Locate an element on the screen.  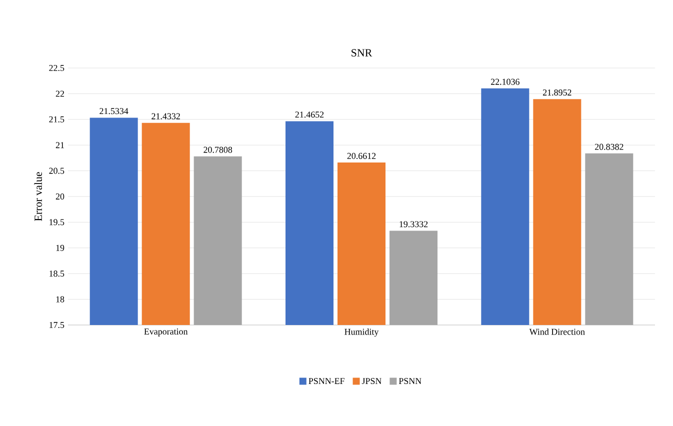
y-tick-label: 18.5 is located at coordinates (57, 273).